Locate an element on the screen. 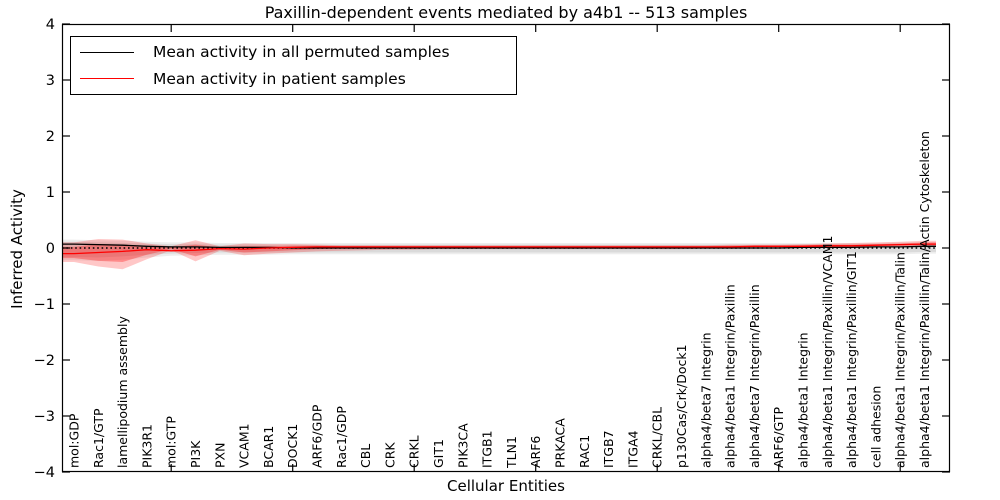  series-line-permuted is located at coordinates (499, 246).